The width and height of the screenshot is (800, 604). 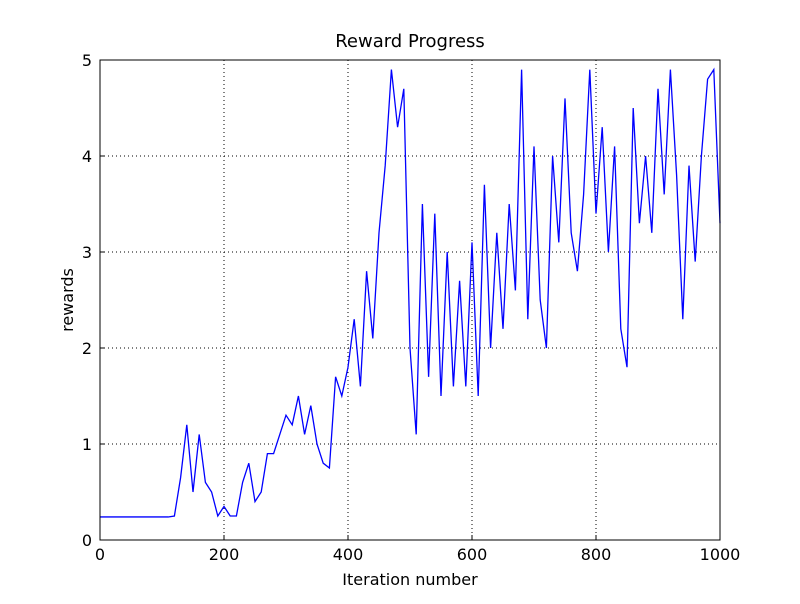 What do you see at coordinates (720, 554) in the screenshot?
I see `x-tick-label: 1000` at bounding box center [720, 554].